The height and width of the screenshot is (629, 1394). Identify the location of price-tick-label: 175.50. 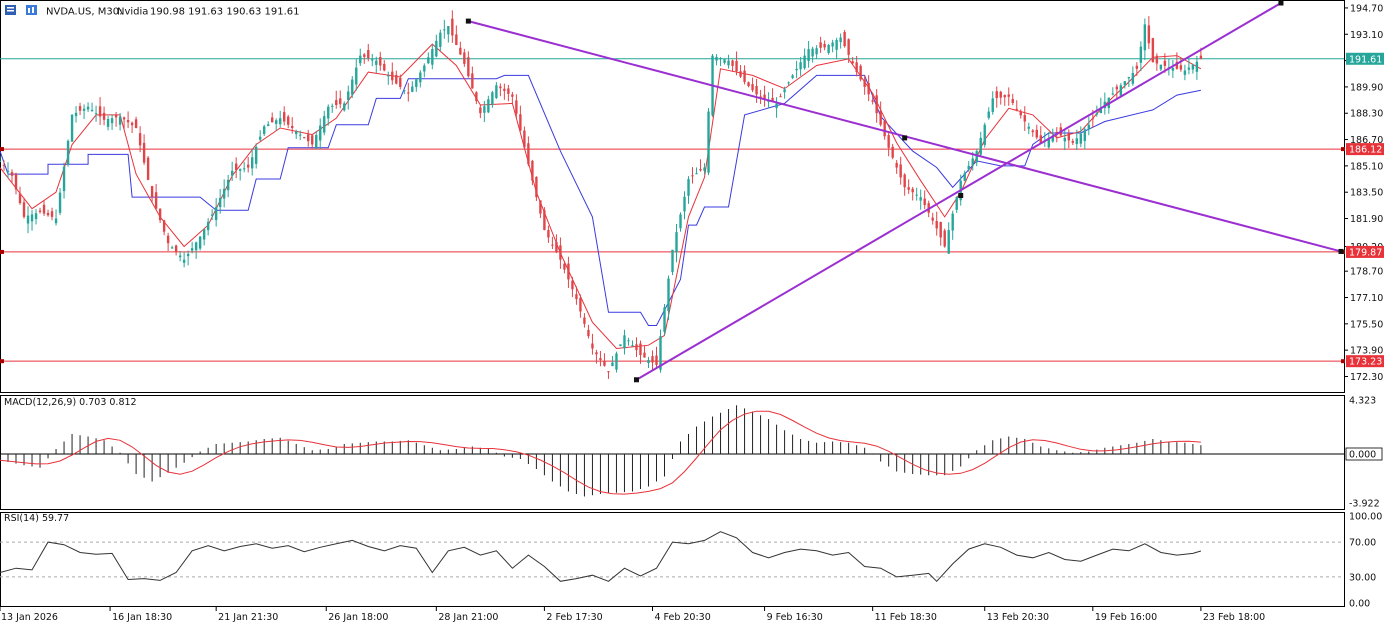
(1366, 324).